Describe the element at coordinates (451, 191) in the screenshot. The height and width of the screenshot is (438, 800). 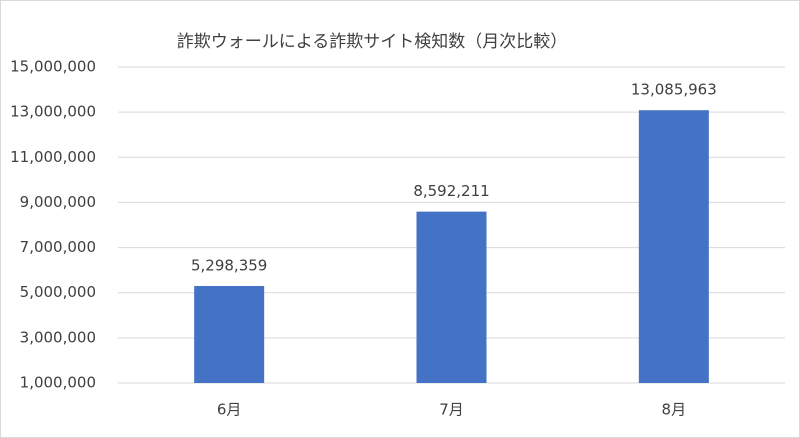
I see `data-label: 8,592,211` at that location.